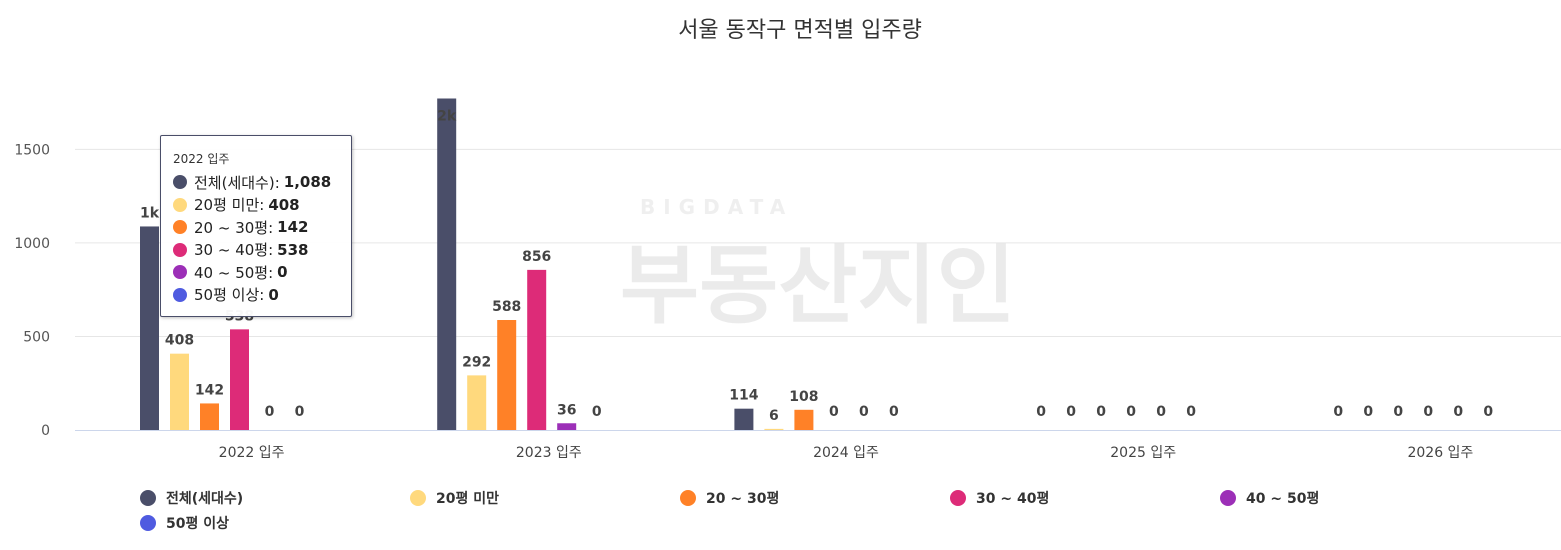  Describe the element at coordinates (234, 250) in the screenshot. I see `tooltip-label: 30 ~ 40평:` at that location.